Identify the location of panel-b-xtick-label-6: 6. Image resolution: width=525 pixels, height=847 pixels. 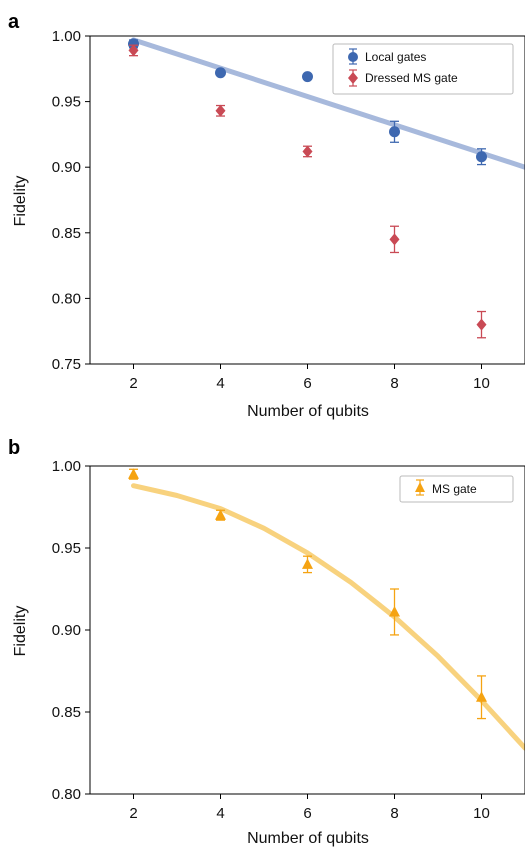
(307, 813).